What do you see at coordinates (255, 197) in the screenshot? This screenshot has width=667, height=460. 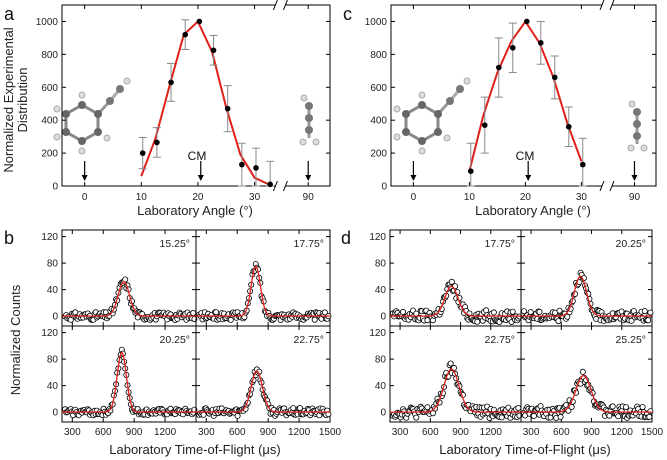 I see `x-tick-label: 30` at bounding box center [255, 197].